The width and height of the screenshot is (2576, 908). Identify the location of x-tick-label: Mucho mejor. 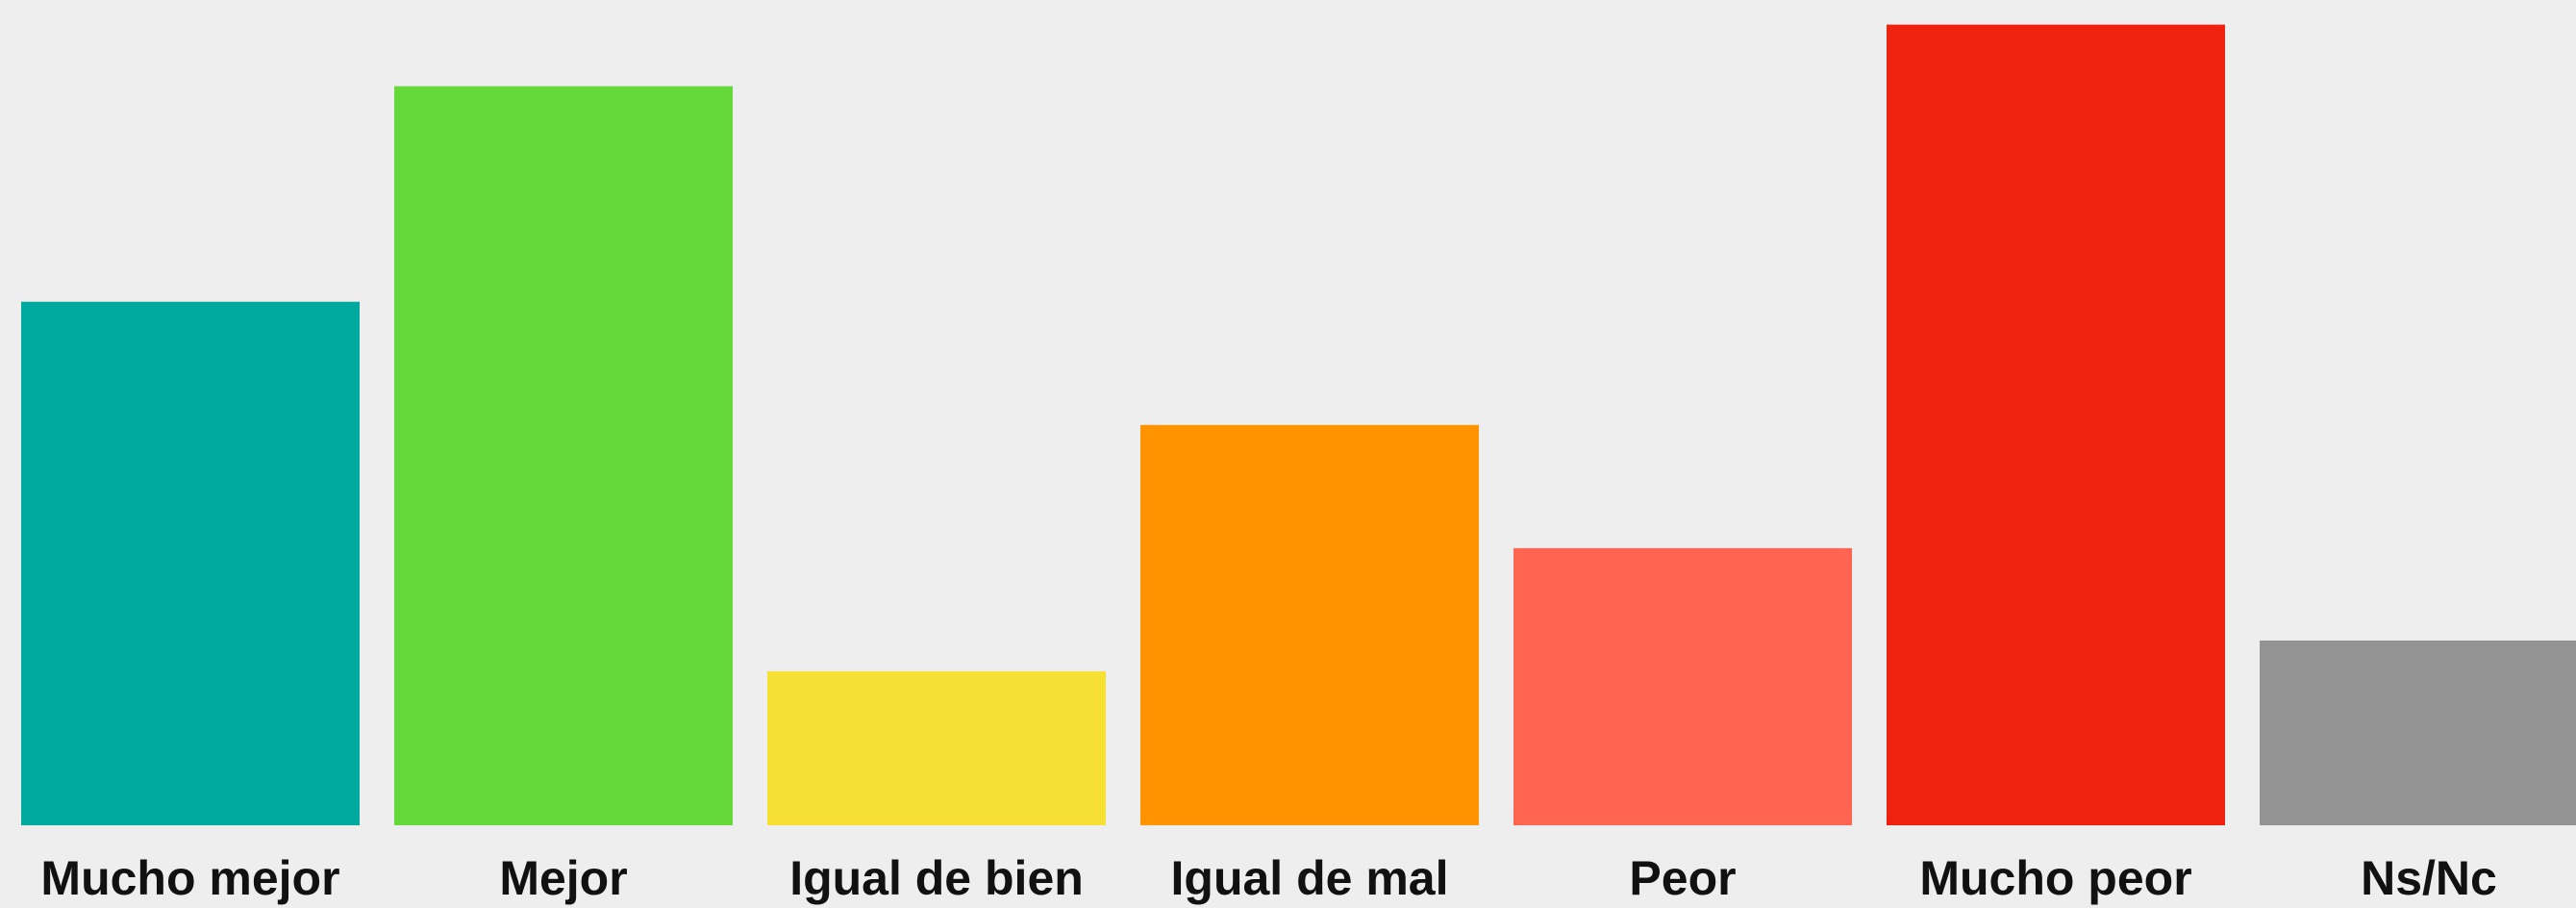
(189, 878).